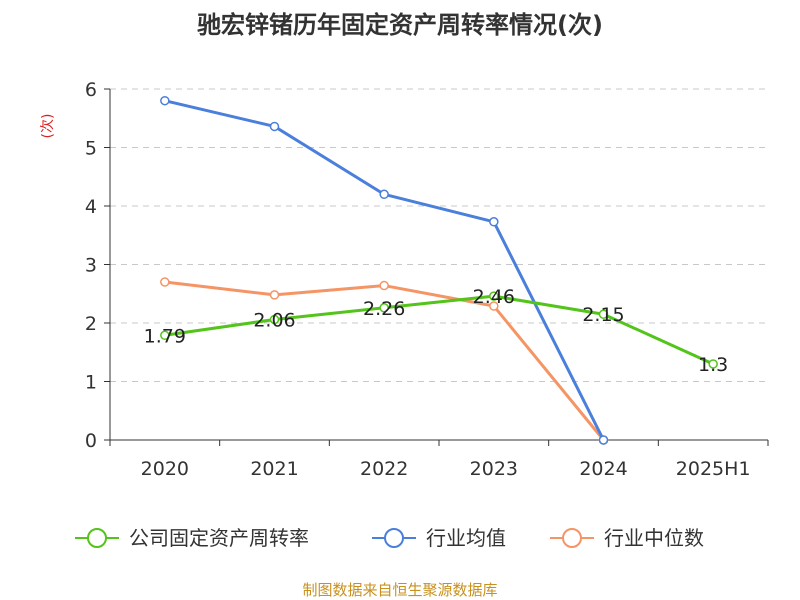  What do you see at coordinates (603, 469) in the screenshot?
I see `x-tick-label: 2024` at bounding box center [603, 469].